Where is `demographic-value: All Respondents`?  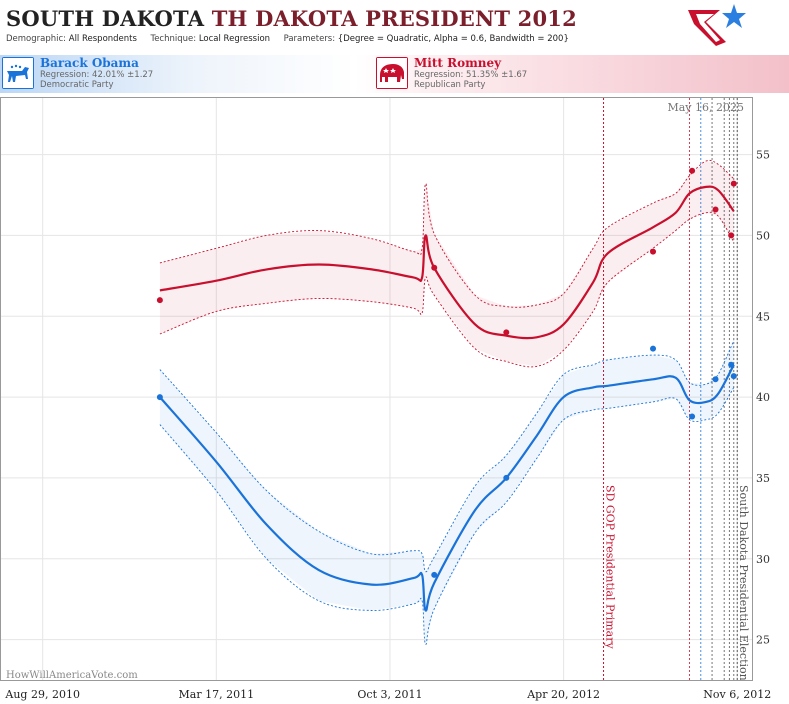
demographic-value: All Respondents is located at coordinates (102, 39).